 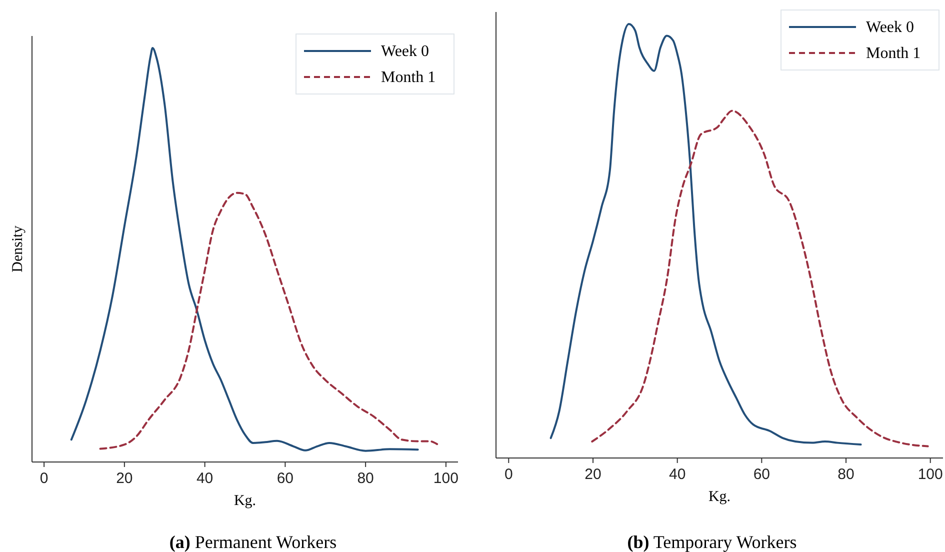 I want to click on y-axis-title: Density, so click(x=18, y=248).